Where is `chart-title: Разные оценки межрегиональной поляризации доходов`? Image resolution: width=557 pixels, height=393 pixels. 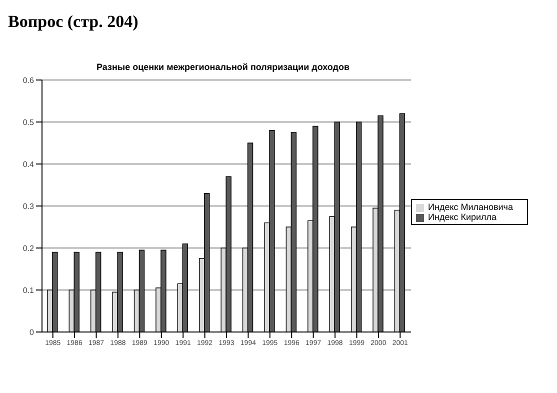
chart-title: Разные оценки межрегиональной поляризации доходов is located at coordinates (223, 67).